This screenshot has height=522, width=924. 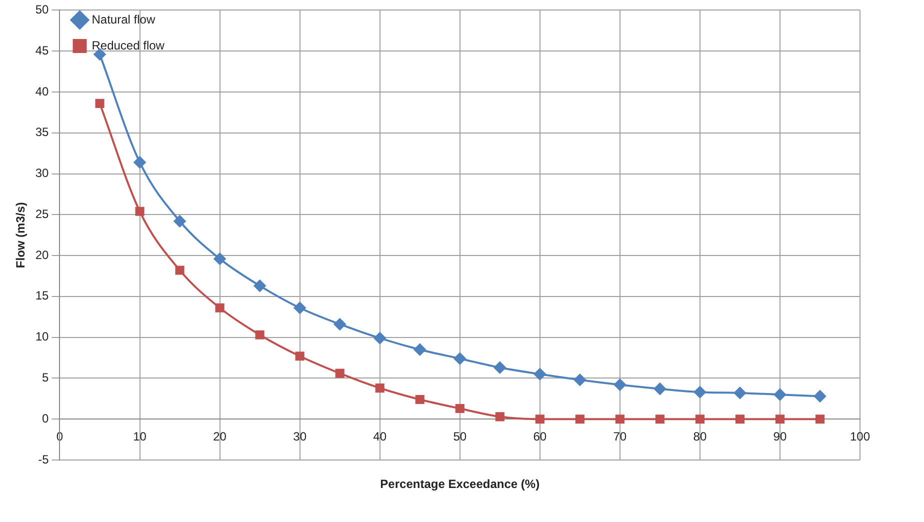 What do you see at coordinates (460, 484) in the screenshot?
I see `x-axis-title: Percentage Exceedance (%)` at bounding box center [460, 484].